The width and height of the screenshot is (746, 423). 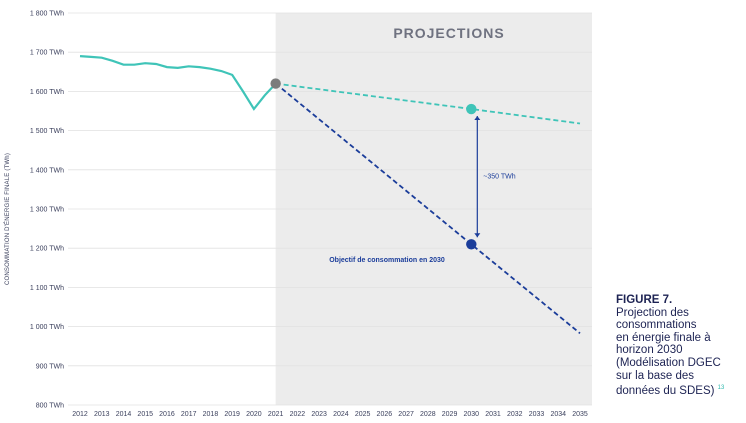 What do you see at coordinates (580, 414) in the screenshot?
I see `x-tick-label: 2035` at bounding box center [580, 414].